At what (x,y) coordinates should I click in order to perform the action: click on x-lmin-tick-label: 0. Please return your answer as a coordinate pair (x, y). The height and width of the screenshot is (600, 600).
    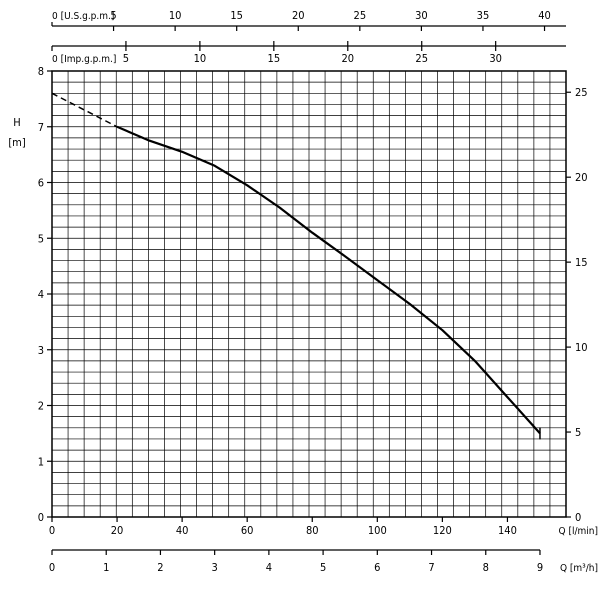
    Looking at the image, I should click on (52, 530).